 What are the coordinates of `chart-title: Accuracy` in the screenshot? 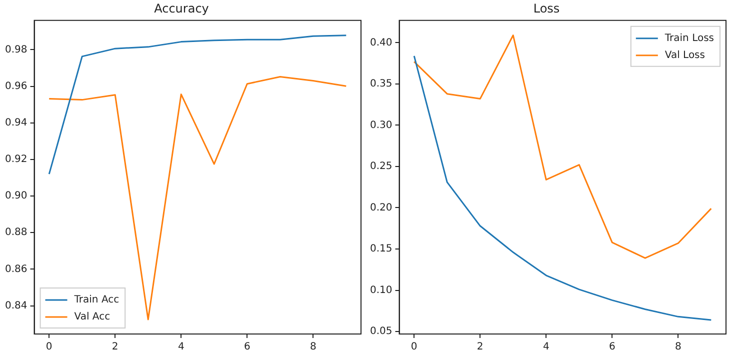 It's located at (181, 8).